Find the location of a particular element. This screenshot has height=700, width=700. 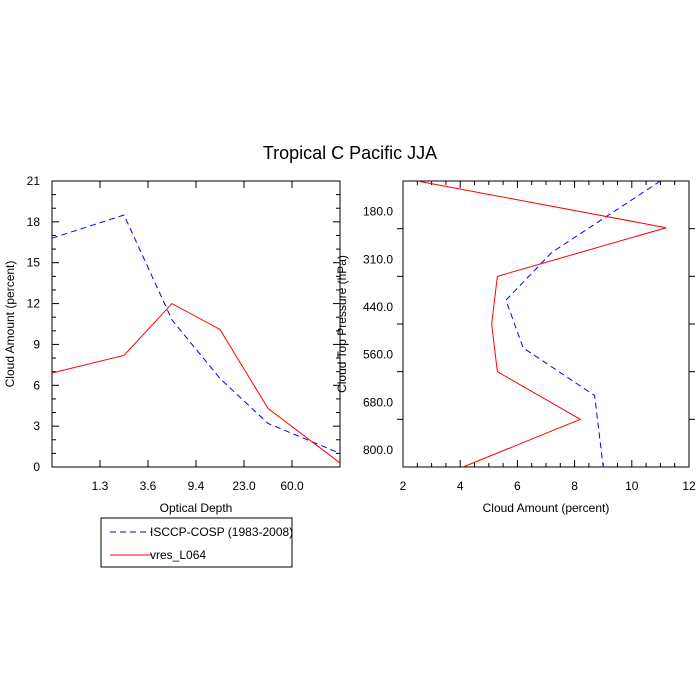

left-series is located at coordinates (196, 339).